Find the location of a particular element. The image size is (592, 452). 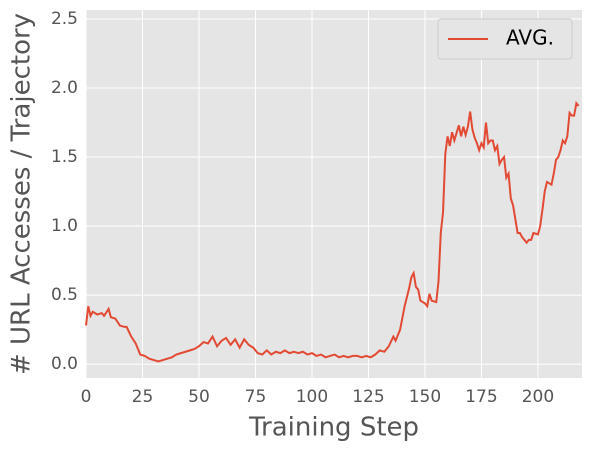

x-tick-label: 125 is located at coordinates (368, 397).